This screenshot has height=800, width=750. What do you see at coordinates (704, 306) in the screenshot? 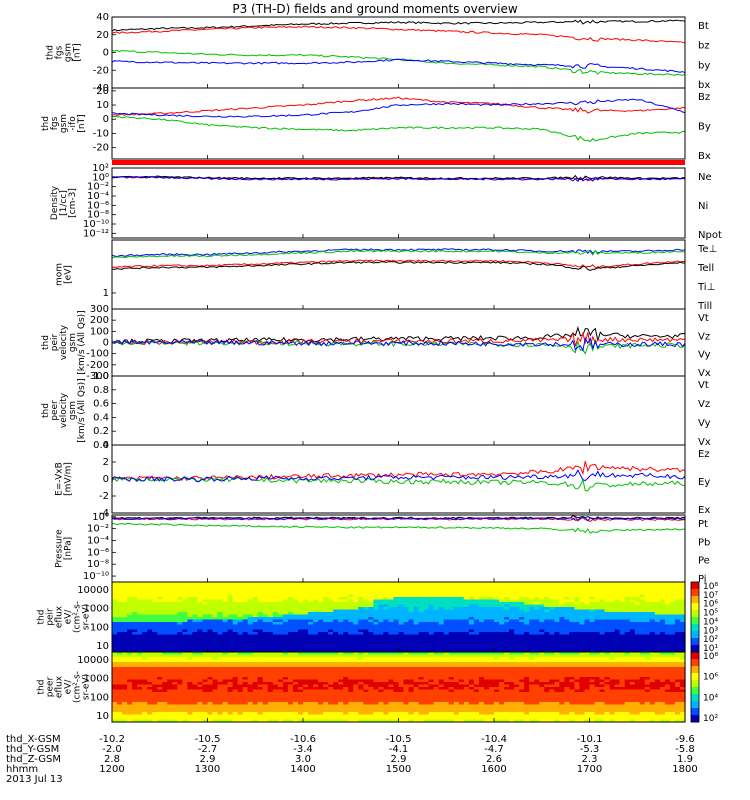
I see `legend-label: Till` at bounding box center [704, 306].